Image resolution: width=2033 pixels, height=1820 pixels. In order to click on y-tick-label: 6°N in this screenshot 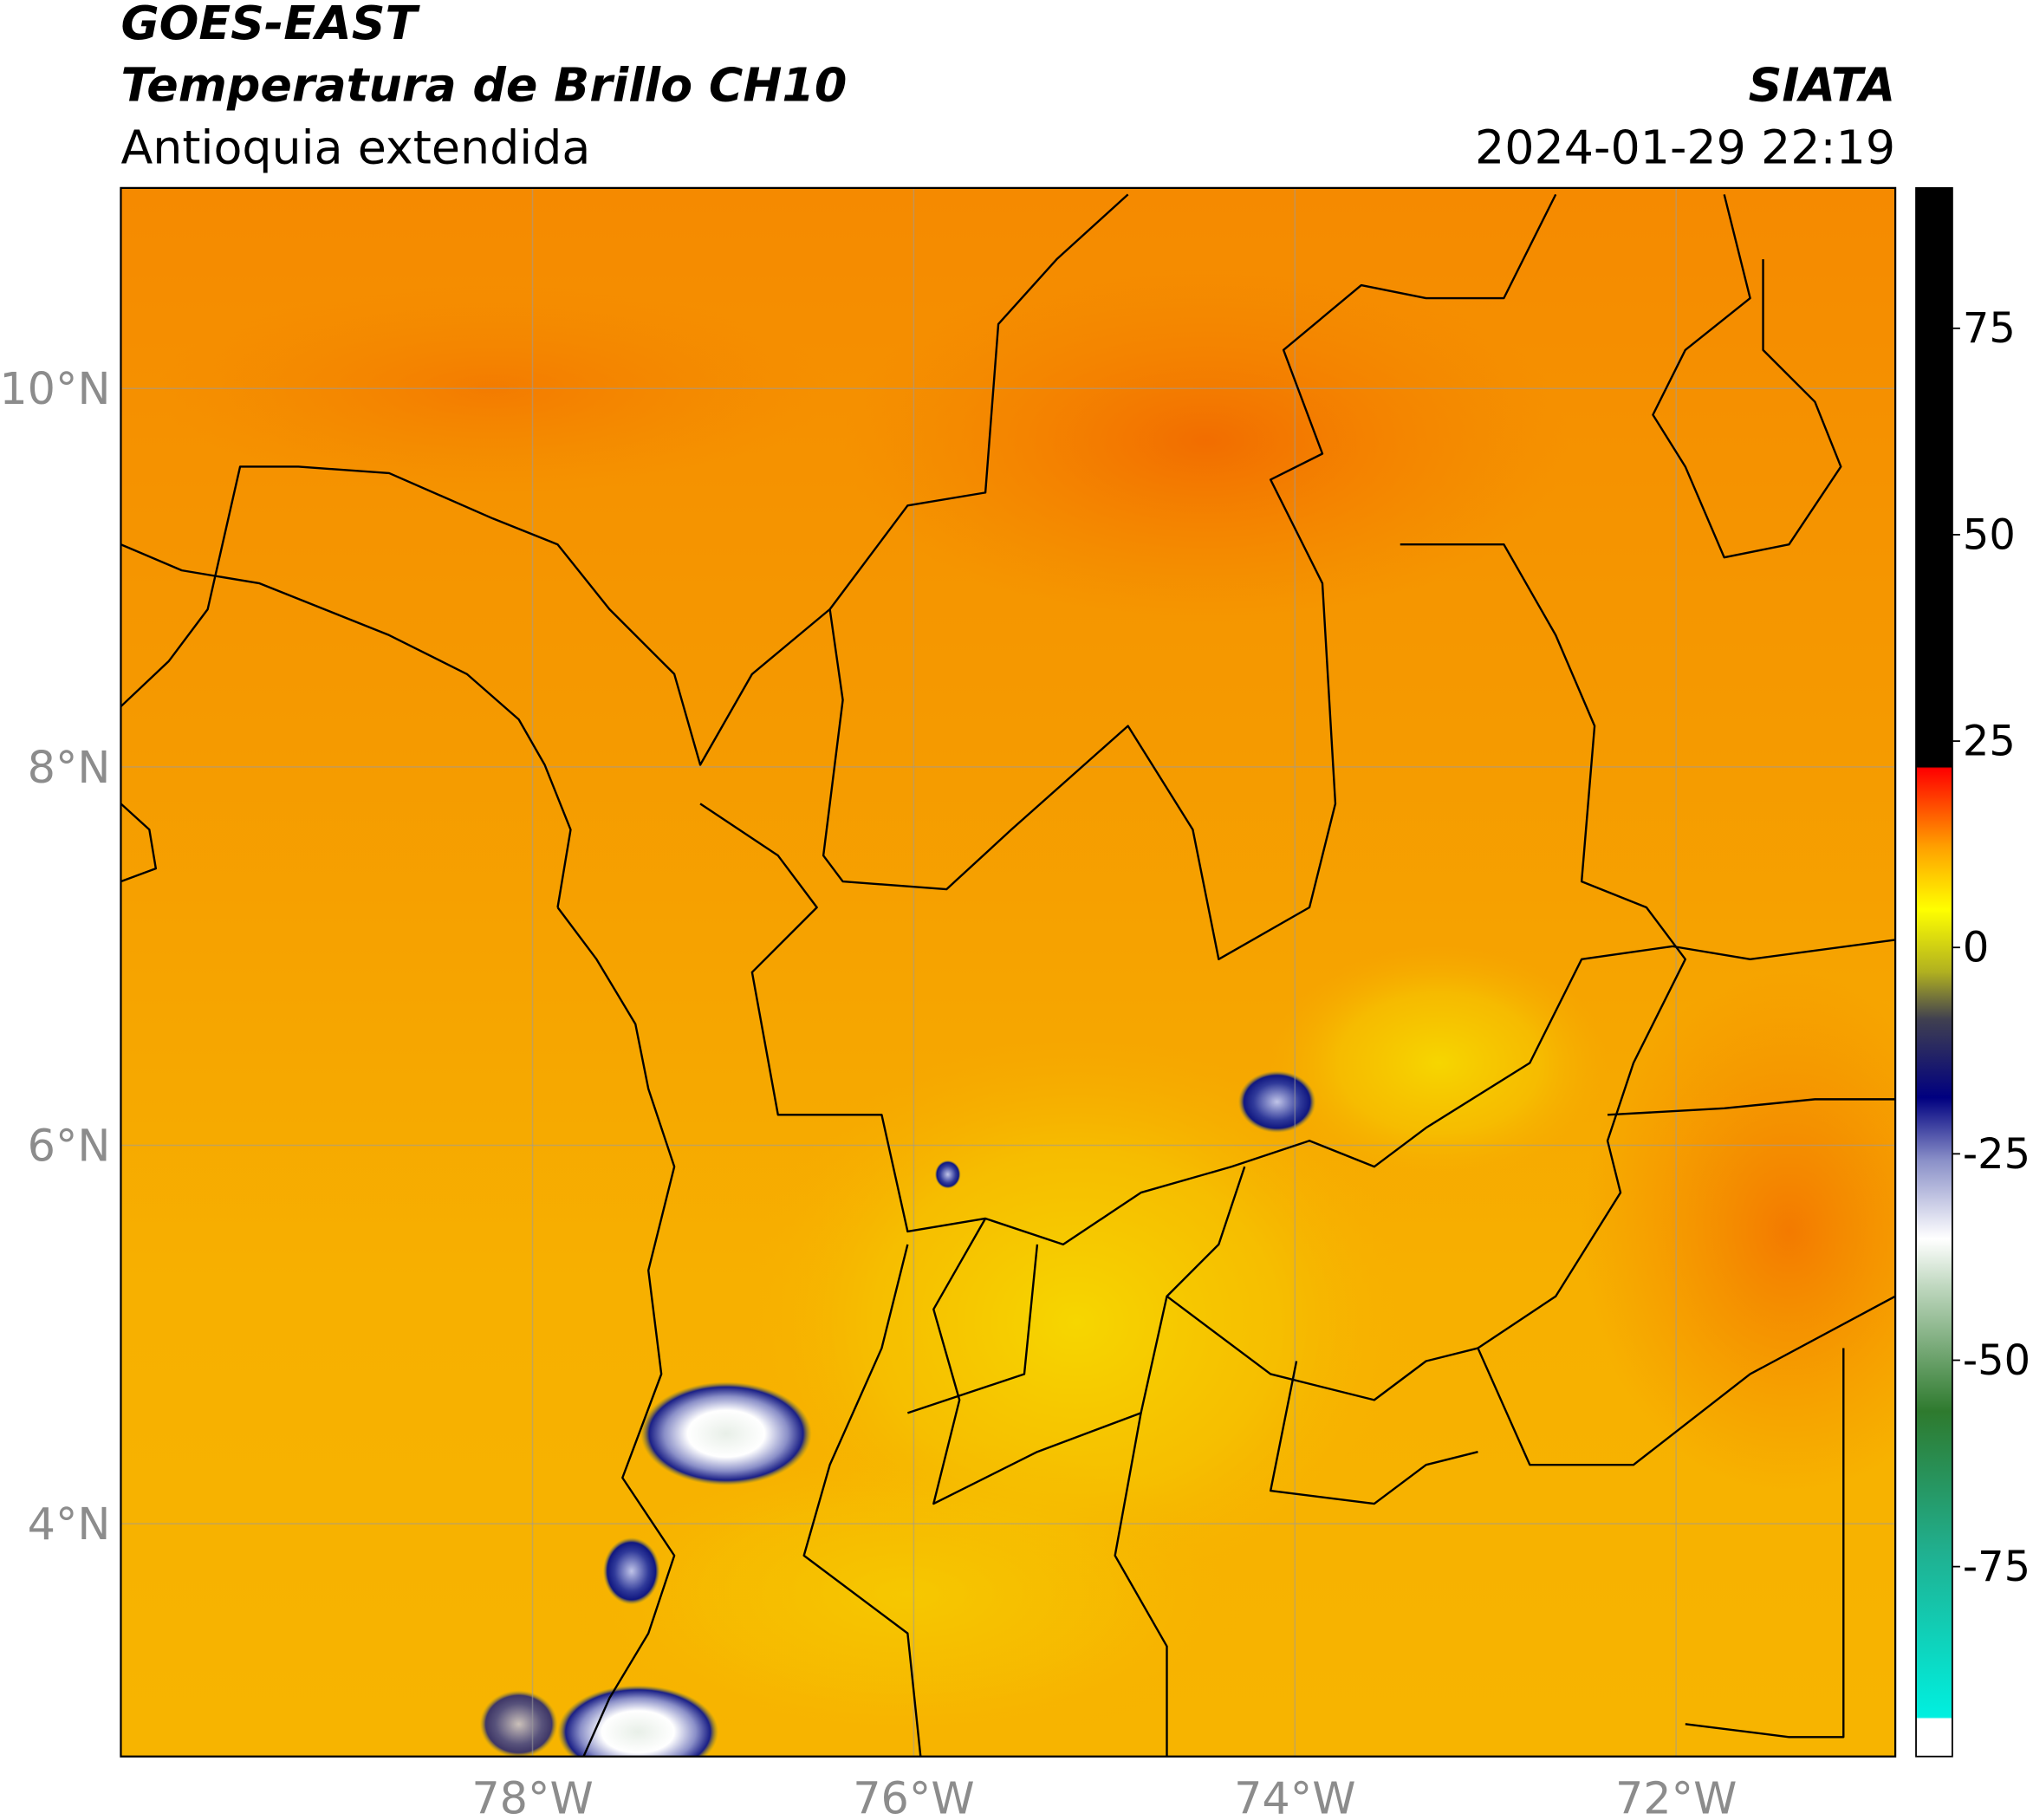, I will do `click(69, 1146)`.